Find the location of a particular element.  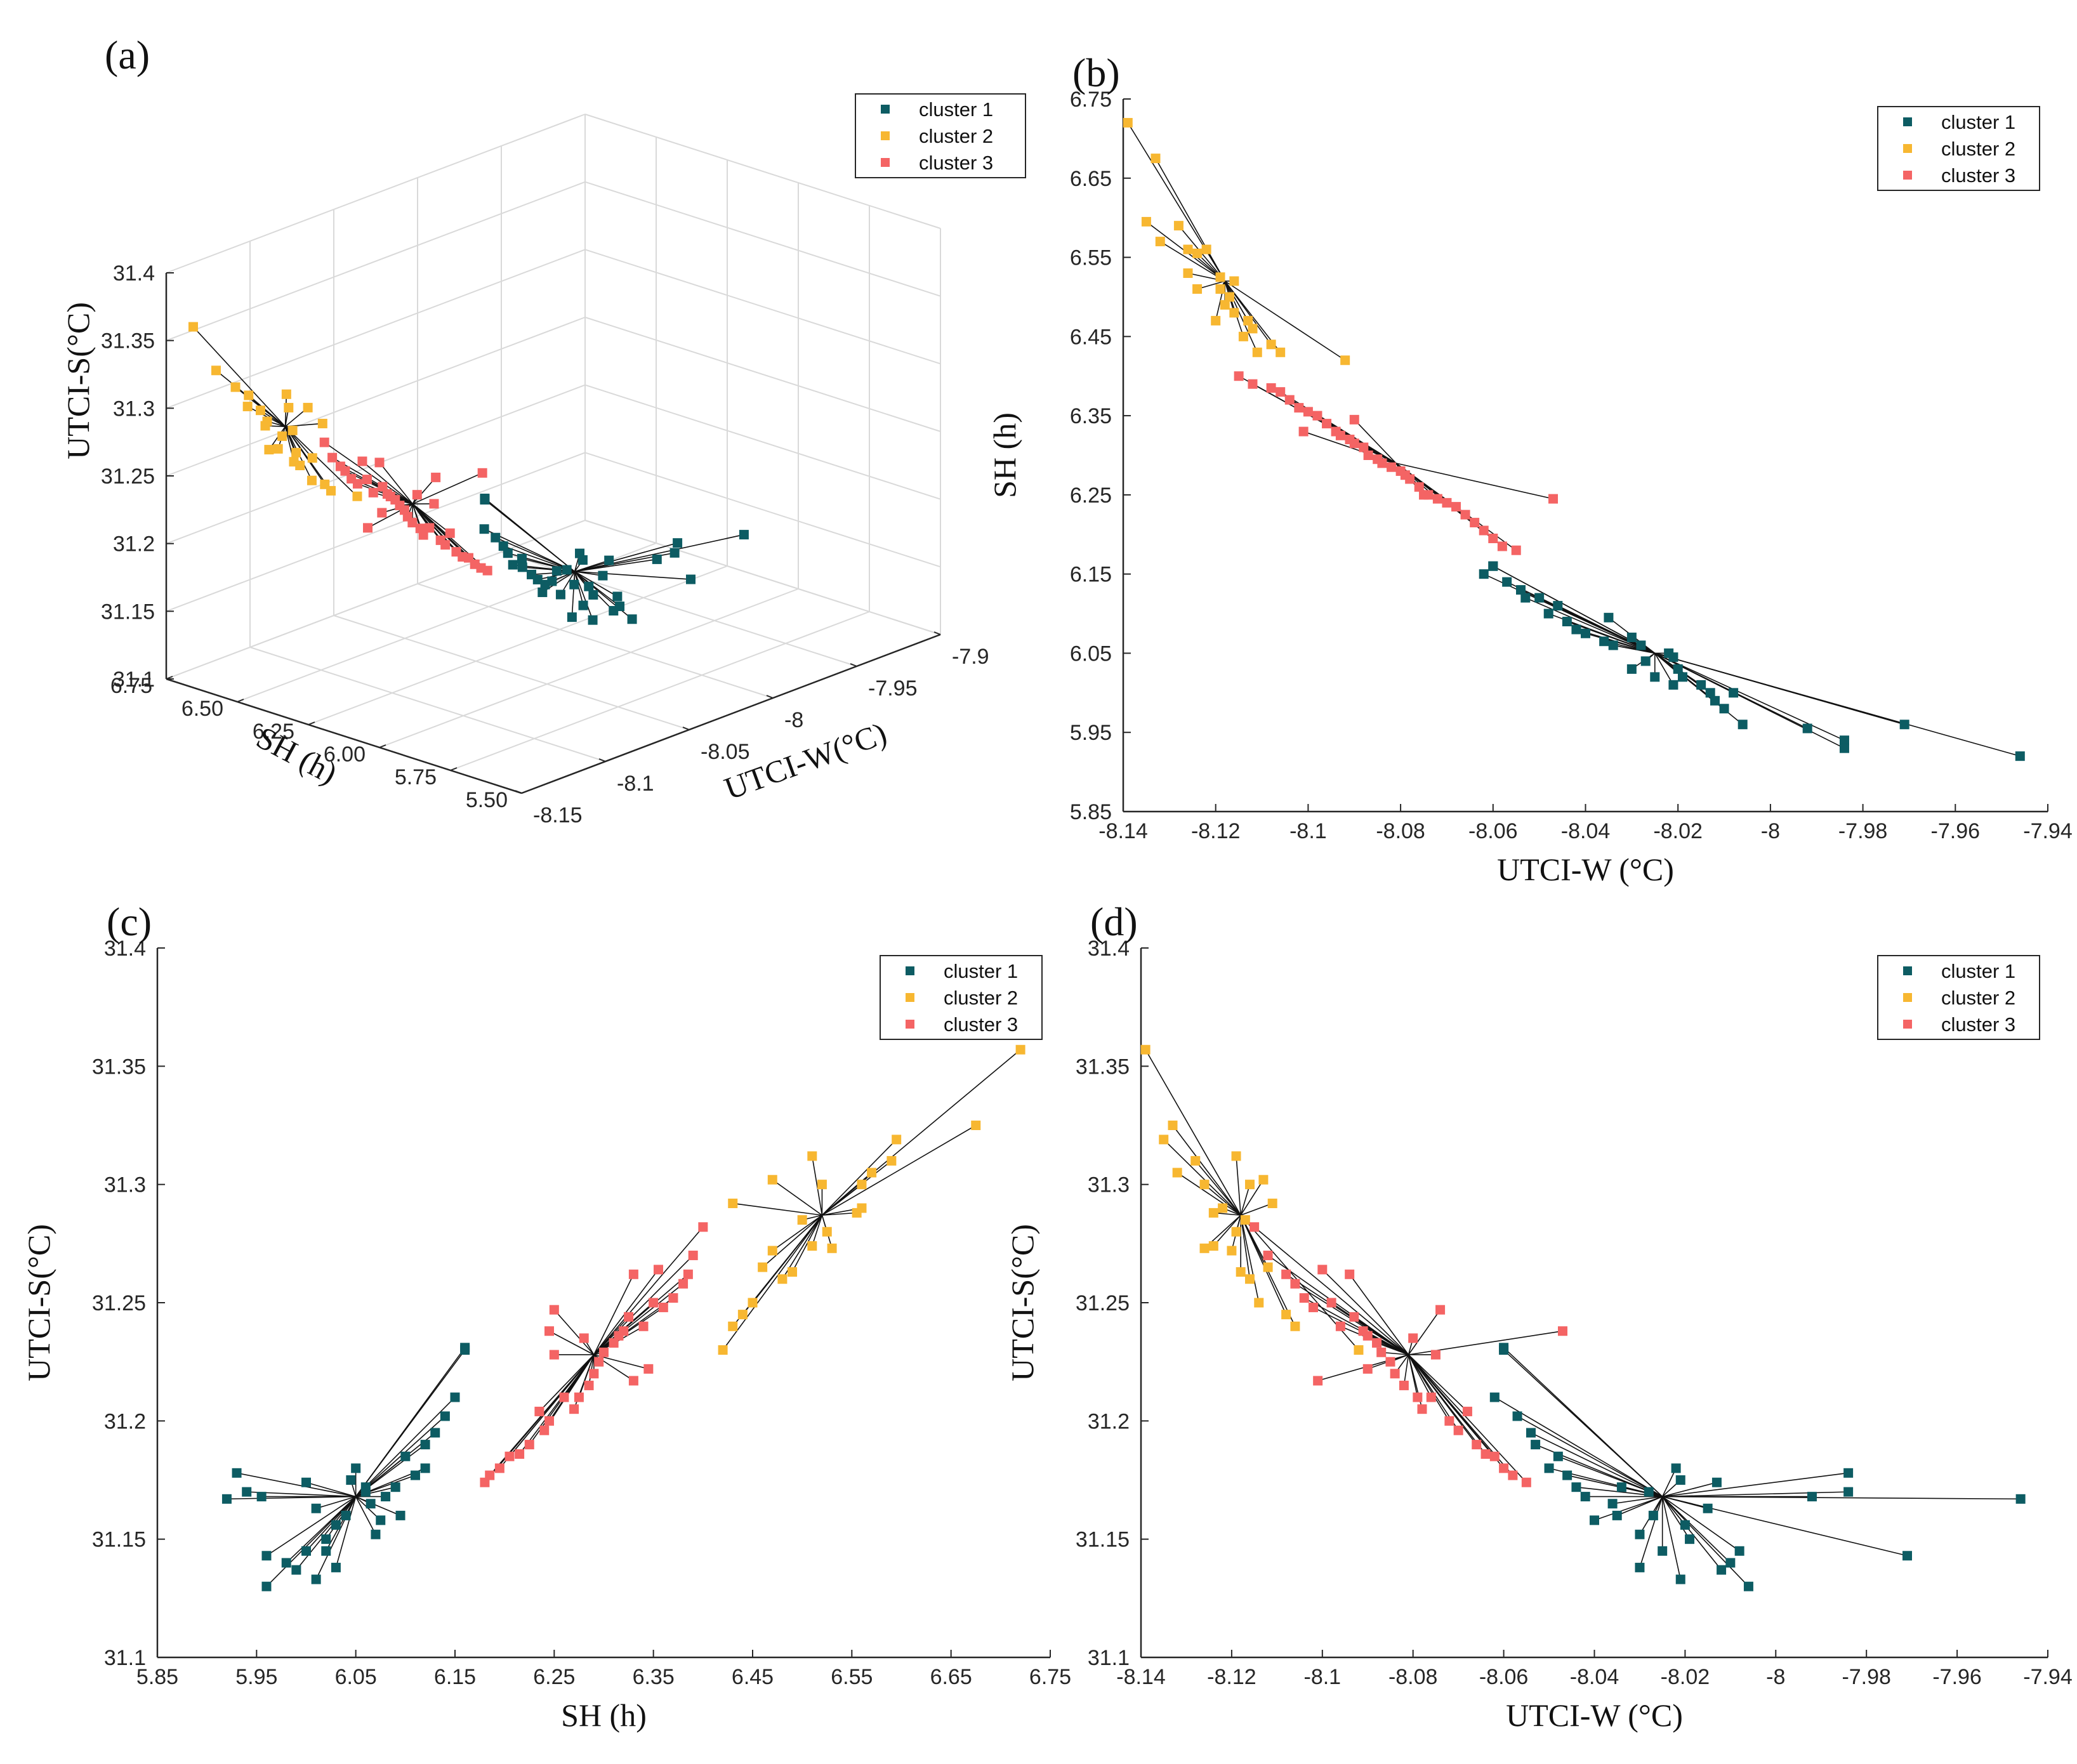

y-tick-label: 31.35 is located at coordinates (1103, 1067).